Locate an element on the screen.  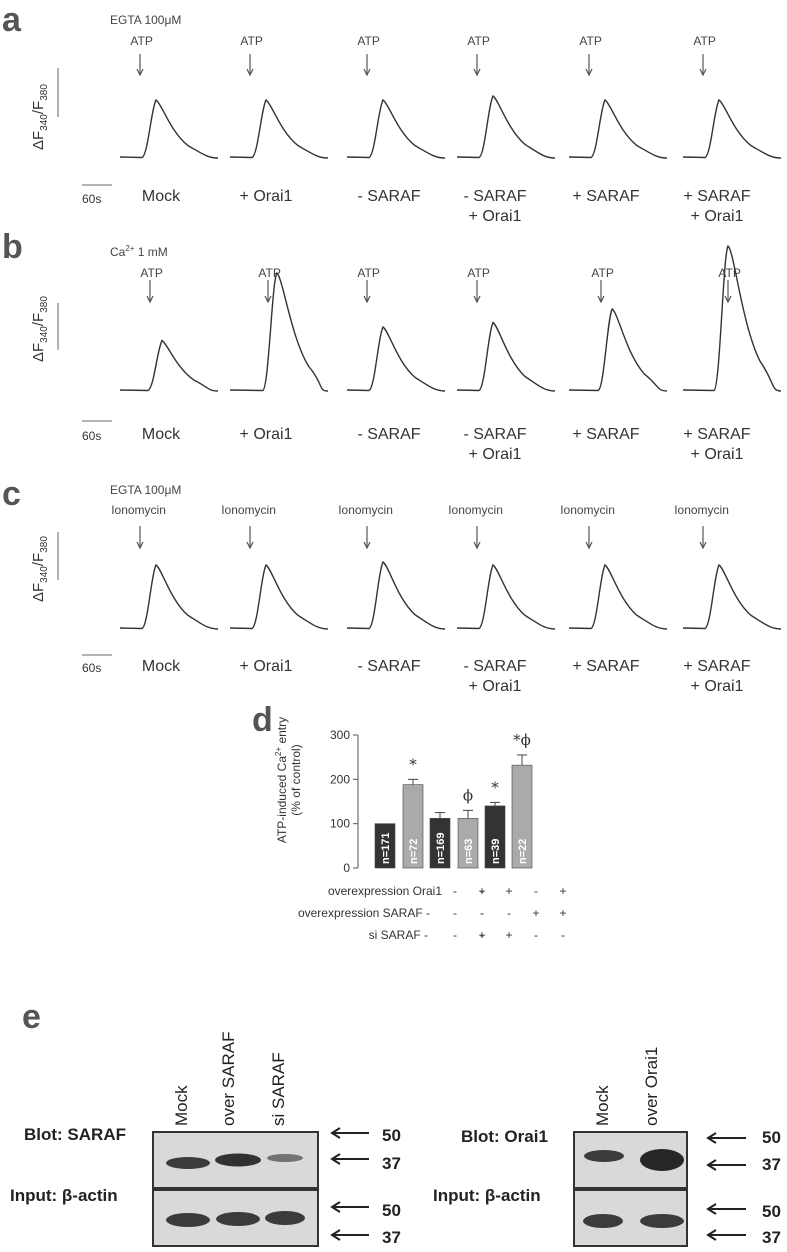
lane-label-over-orai1: over Orai1 is located at coordinates (651, 1086).